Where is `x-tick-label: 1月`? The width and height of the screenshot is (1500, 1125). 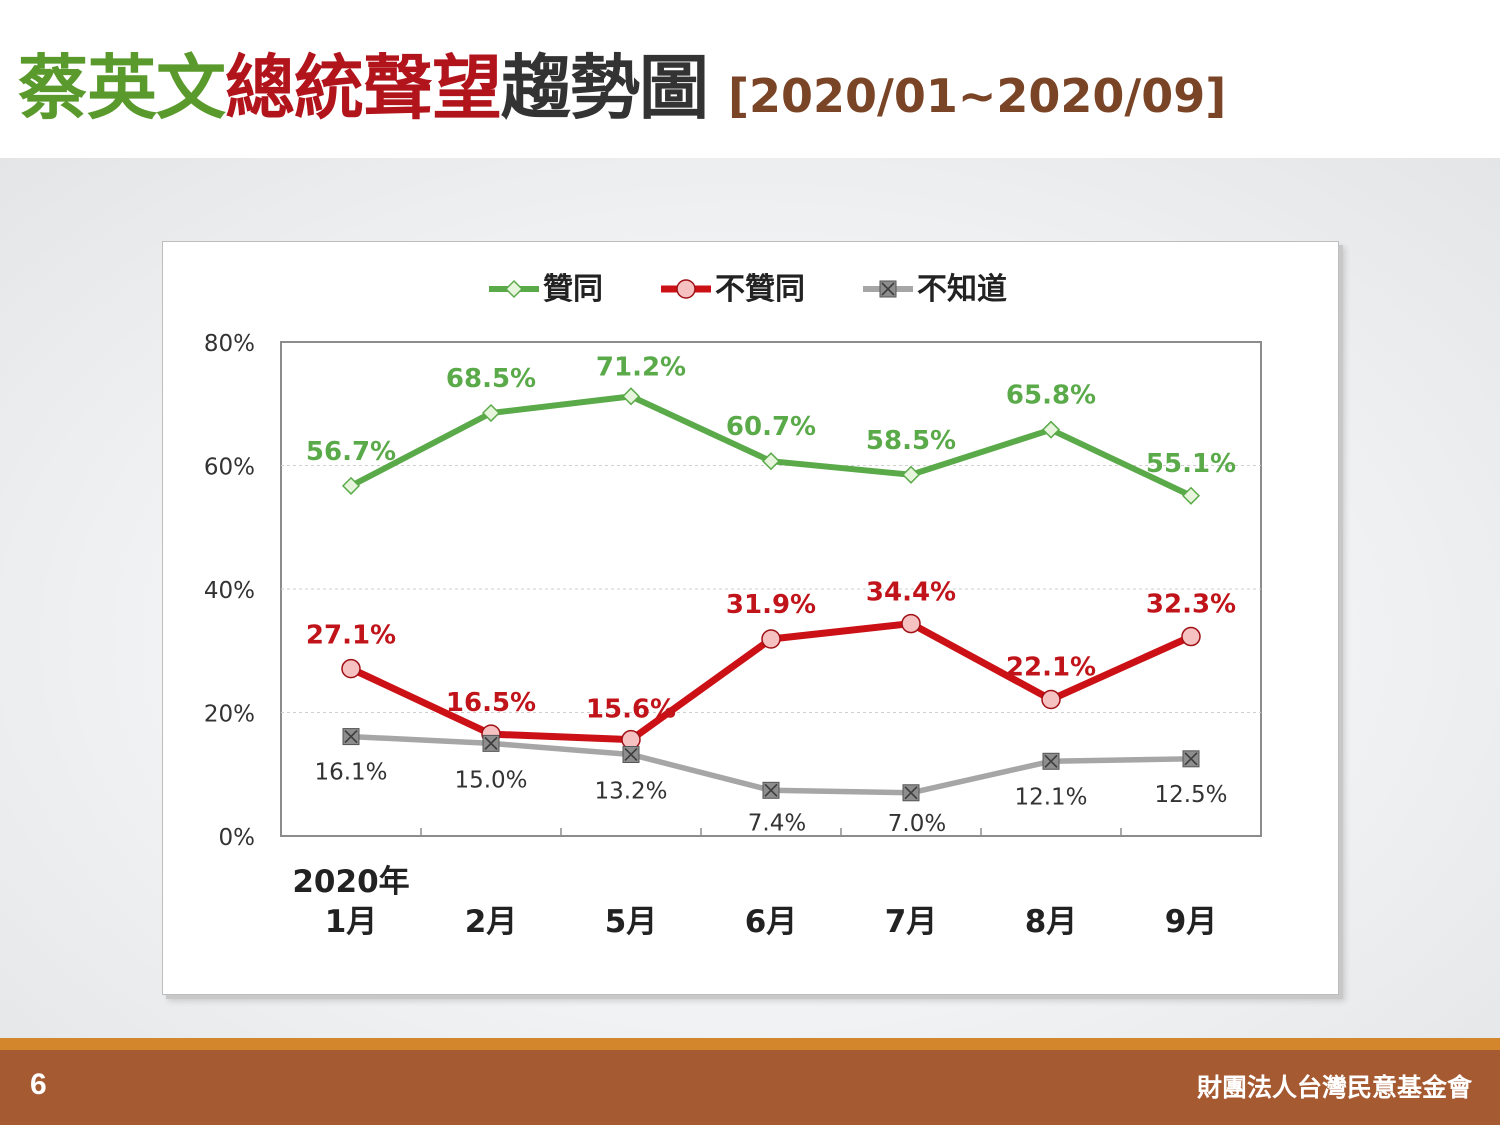 x-tick-label: 1月 is located at coordinates (351, 922).